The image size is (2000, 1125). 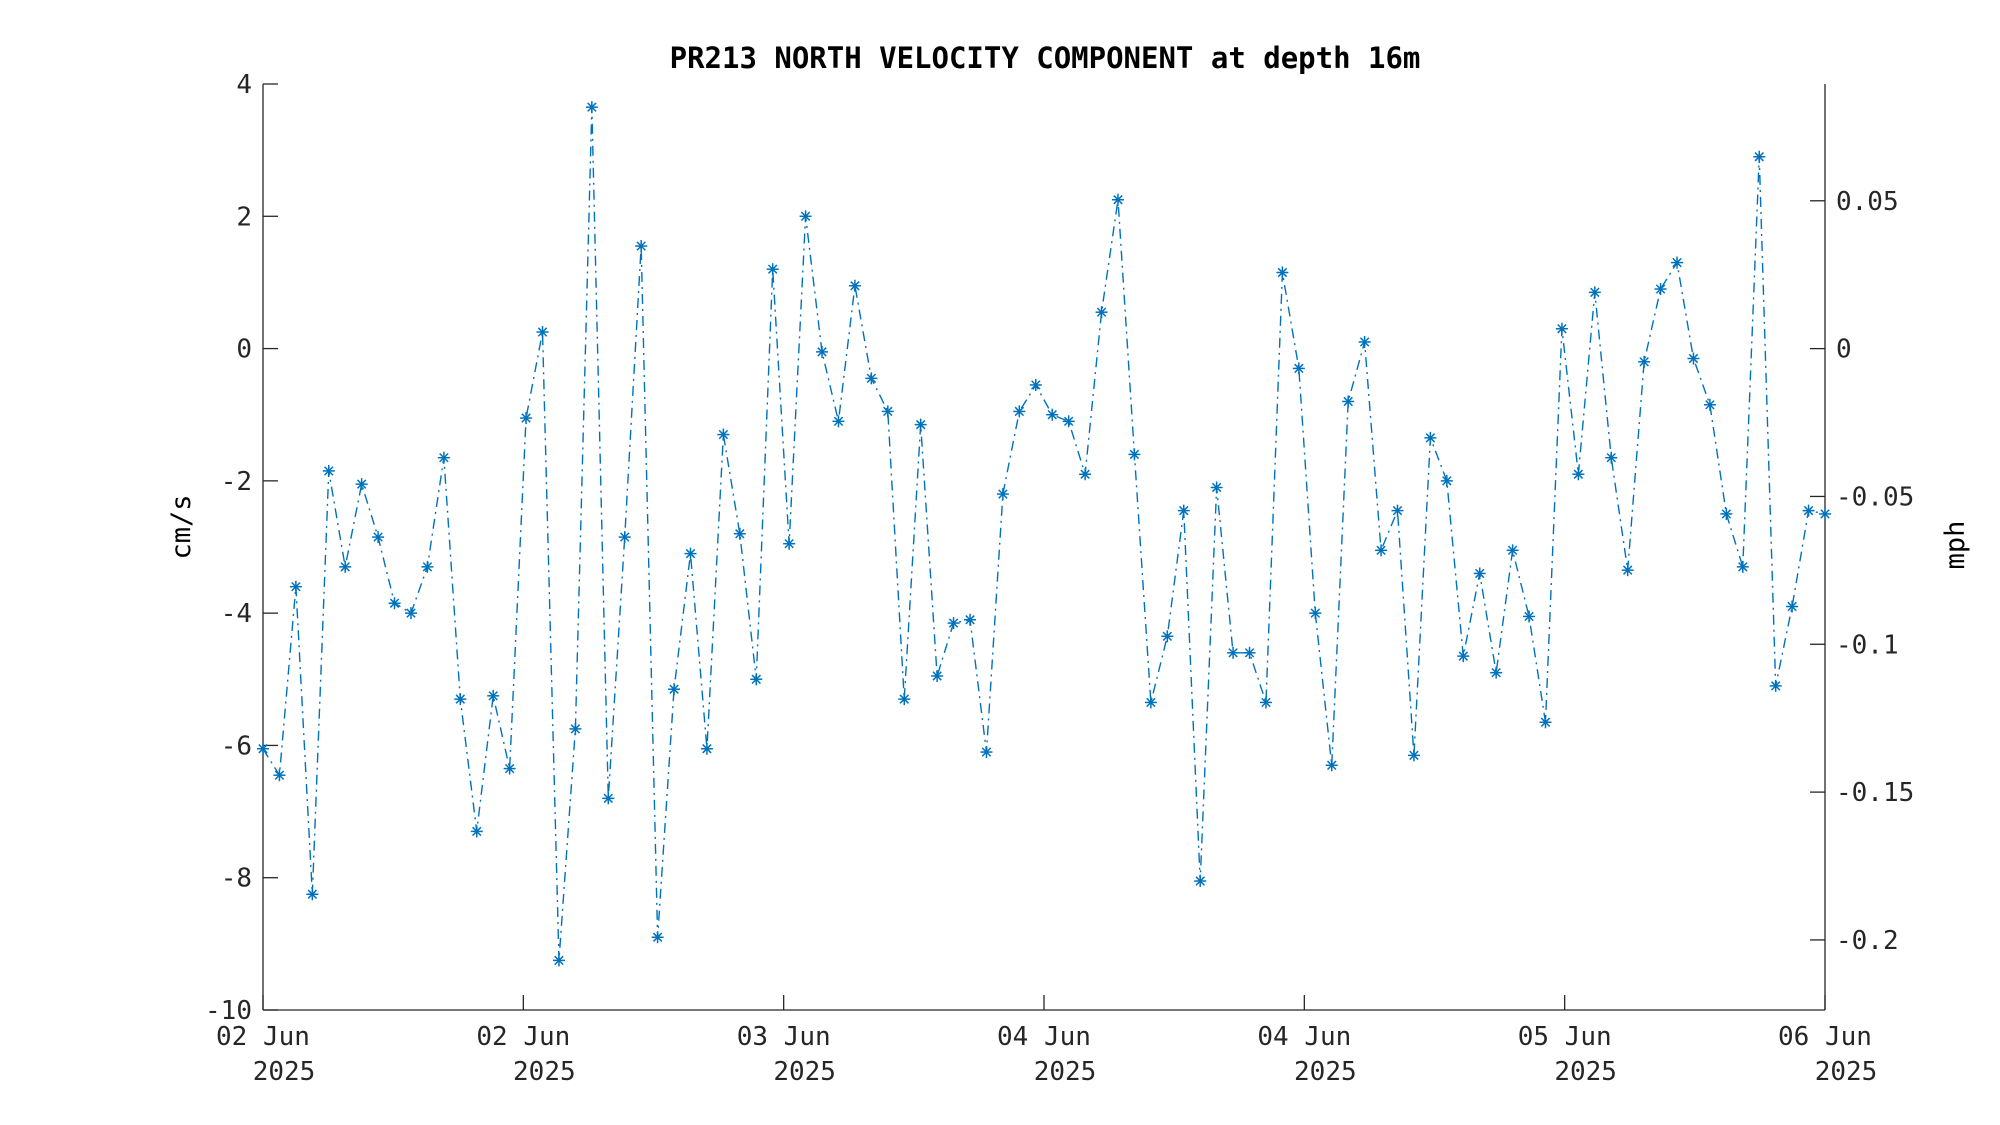 I want to click on x-tick-label-date: 02 Jun, so click(x=523, y=1037).